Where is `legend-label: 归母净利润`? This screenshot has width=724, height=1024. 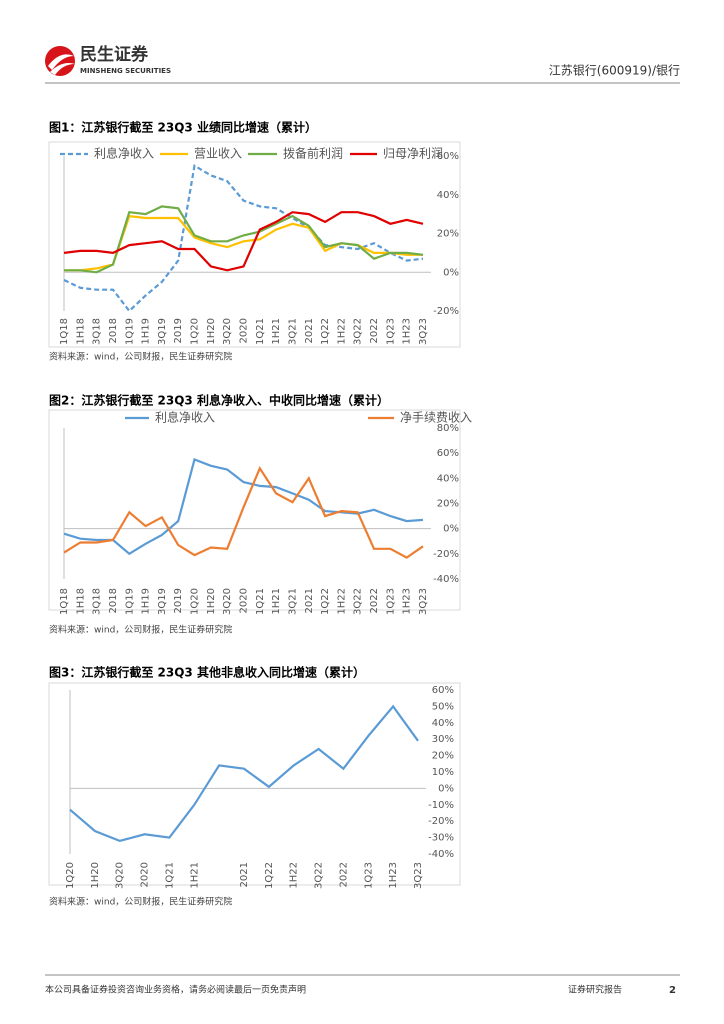
legend-label: 归母净利润 is located at coordinates (413, 154).